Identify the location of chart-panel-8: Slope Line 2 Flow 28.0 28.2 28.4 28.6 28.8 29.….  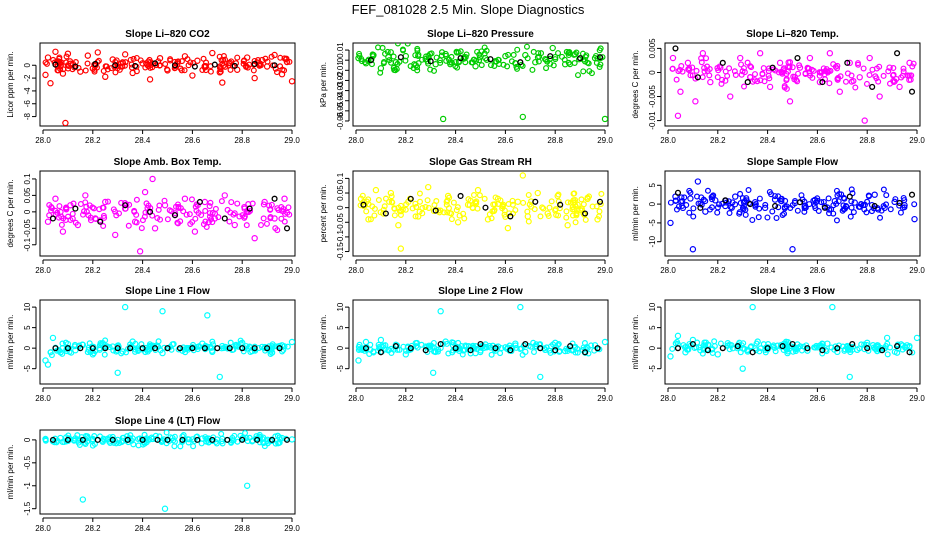
(466, 344).